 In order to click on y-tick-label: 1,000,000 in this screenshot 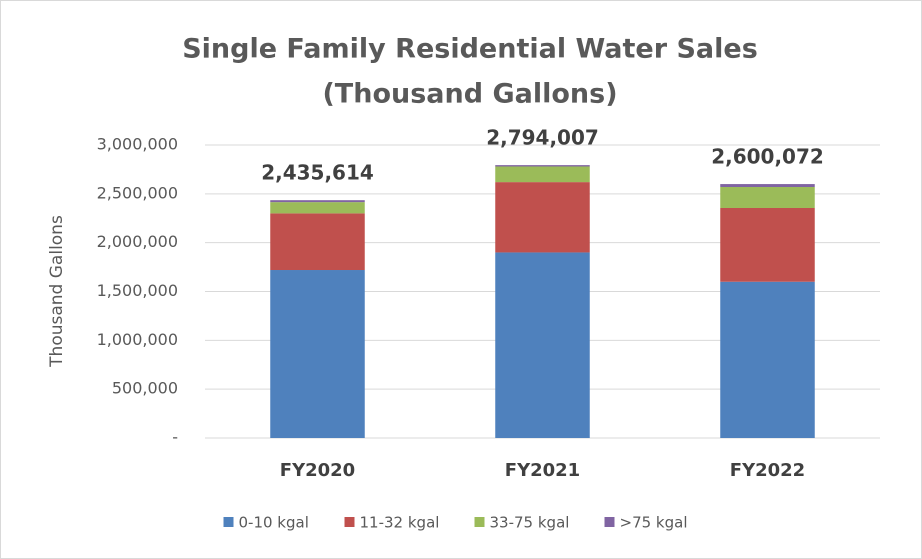, I will do `click(137, 339)`.